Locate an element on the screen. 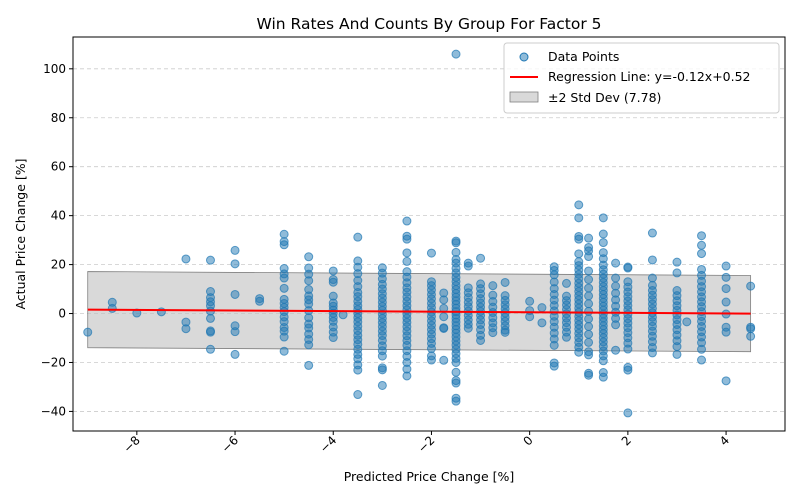 The height and width of the screenshot is (500, 800). y-tick-label: 80 is located at coordinates (58, 118).